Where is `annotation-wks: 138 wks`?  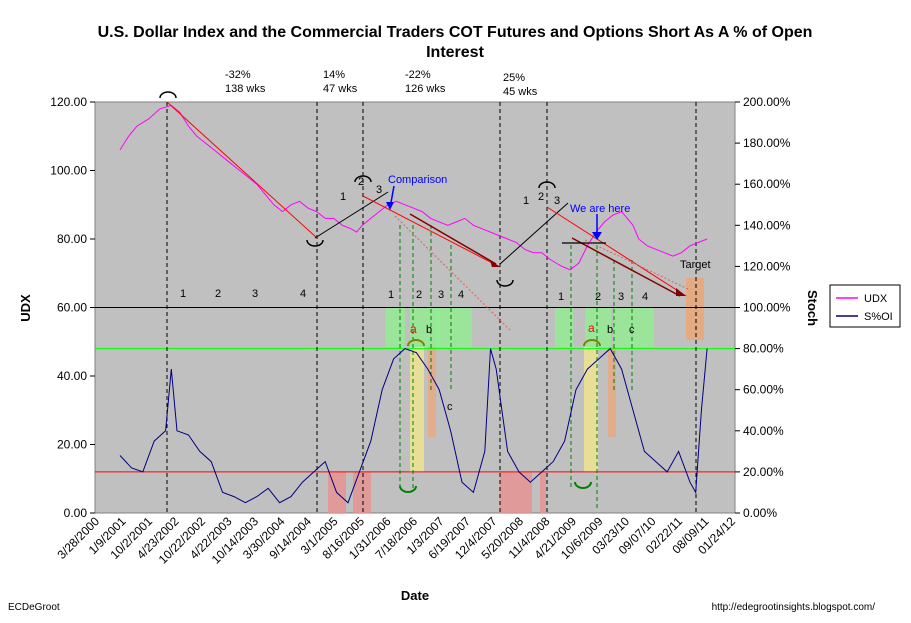 annotation-wks: 138 wks is located at coordinates (245, 89).